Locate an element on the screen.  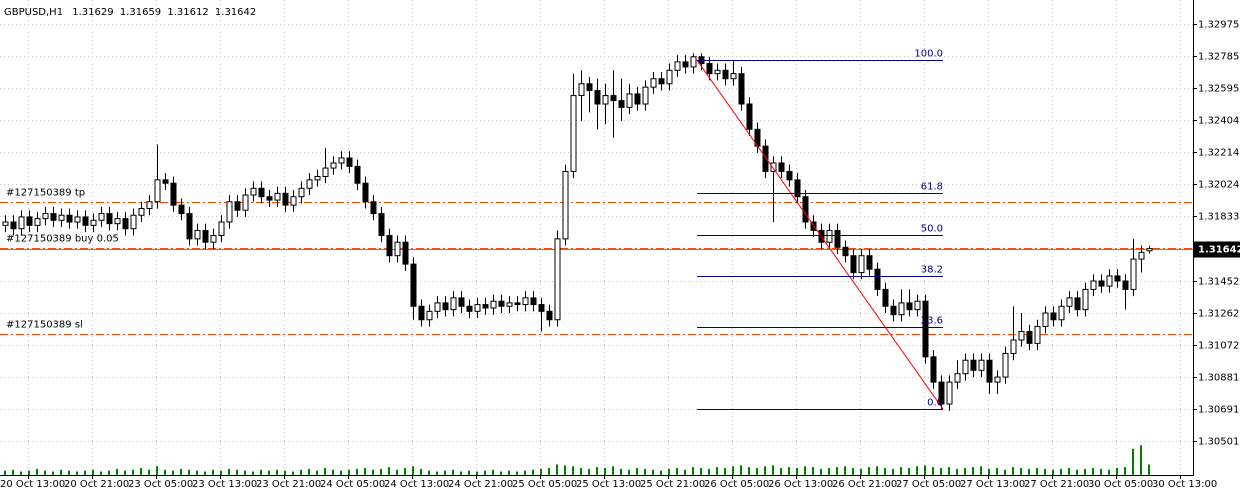
x-tick-label: 26 Oct 05:00 is located at coordinates (736, 484).